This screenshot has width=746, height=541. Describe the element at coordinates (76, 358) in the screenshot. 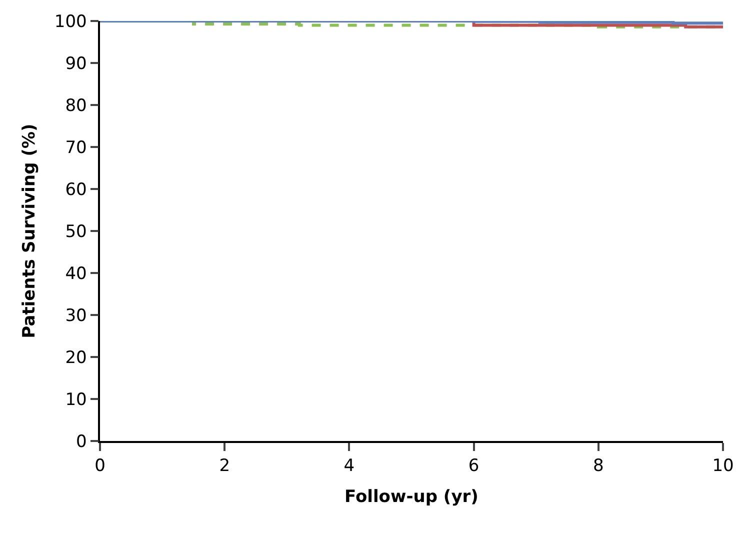

I see `y-tick-label: 20` at that location.